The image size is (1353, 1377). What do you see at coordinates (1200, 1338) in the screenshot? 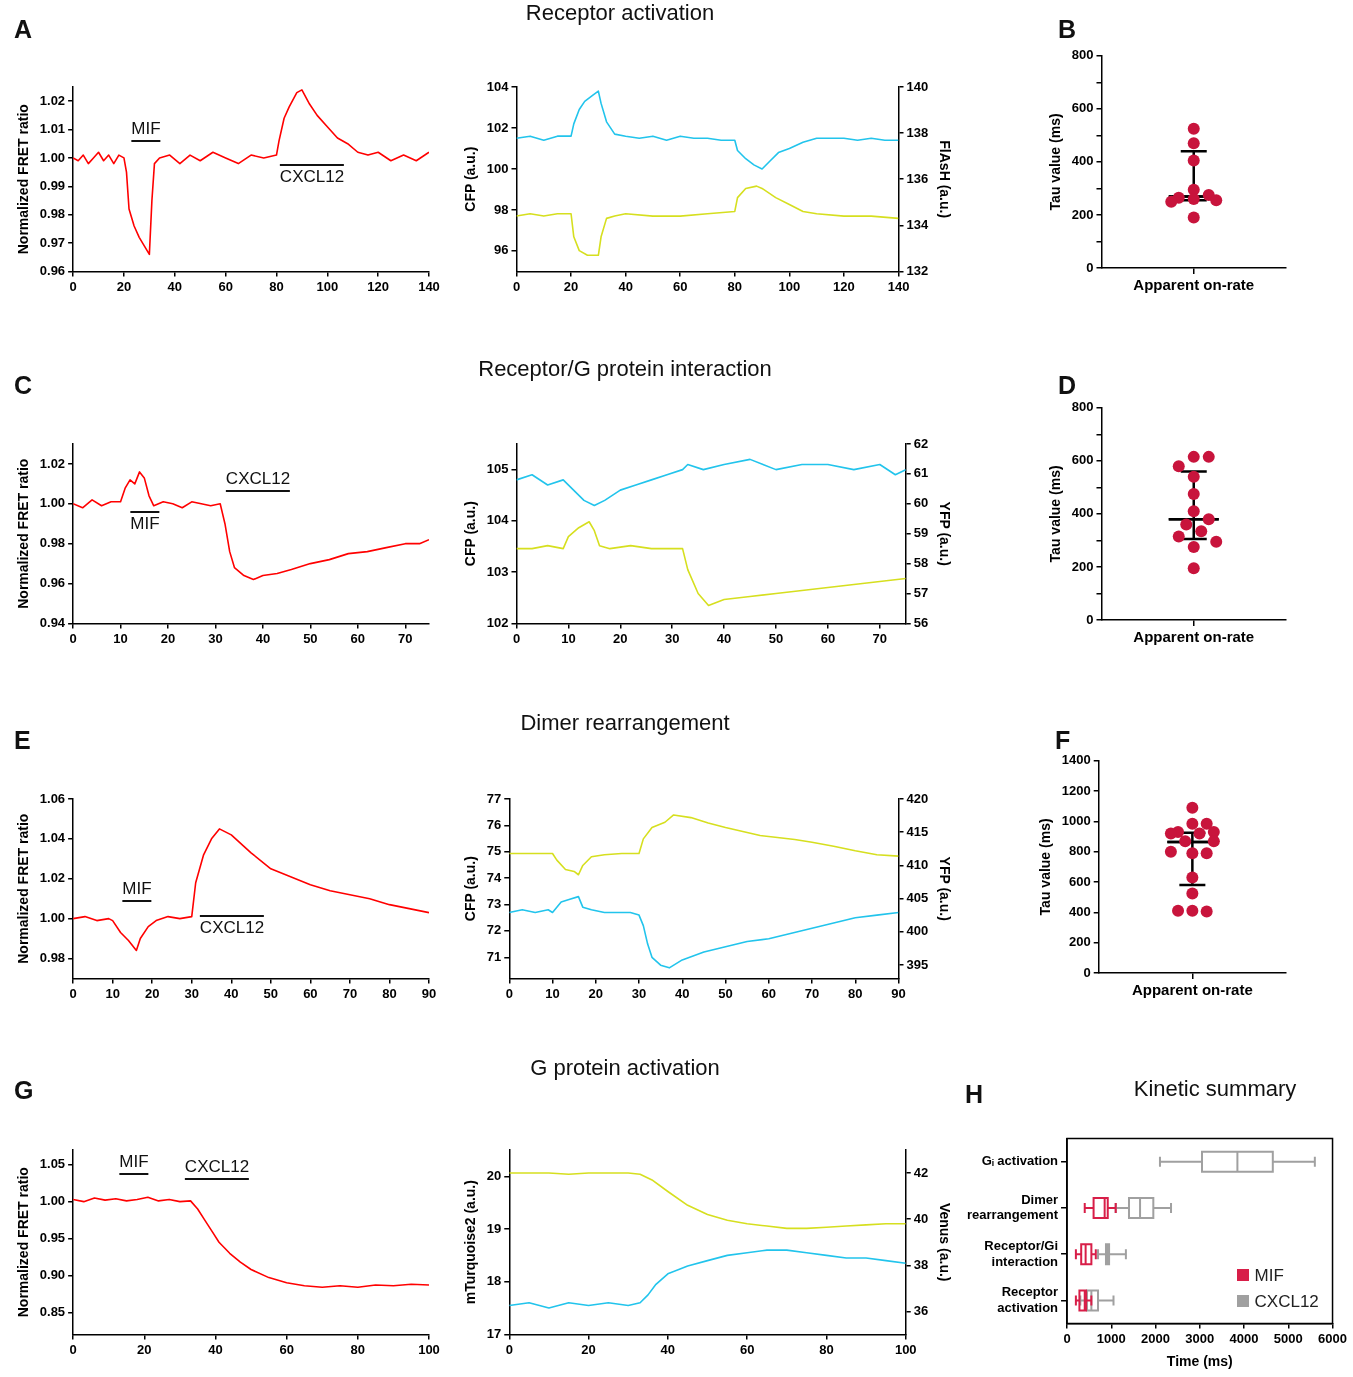
I see `x-tick-label: 3000` at bounding box center [1200, 1338].